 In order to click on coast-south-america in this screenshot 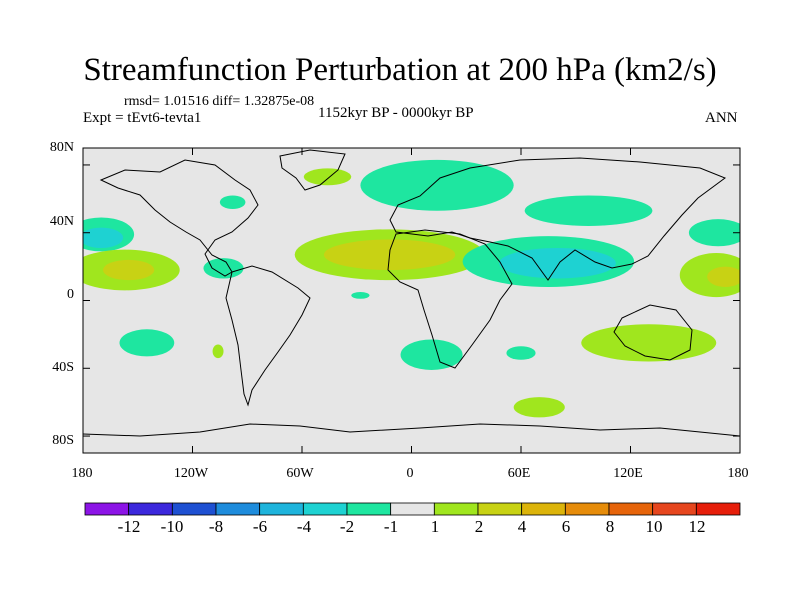, I will do `click(268, 336)`.